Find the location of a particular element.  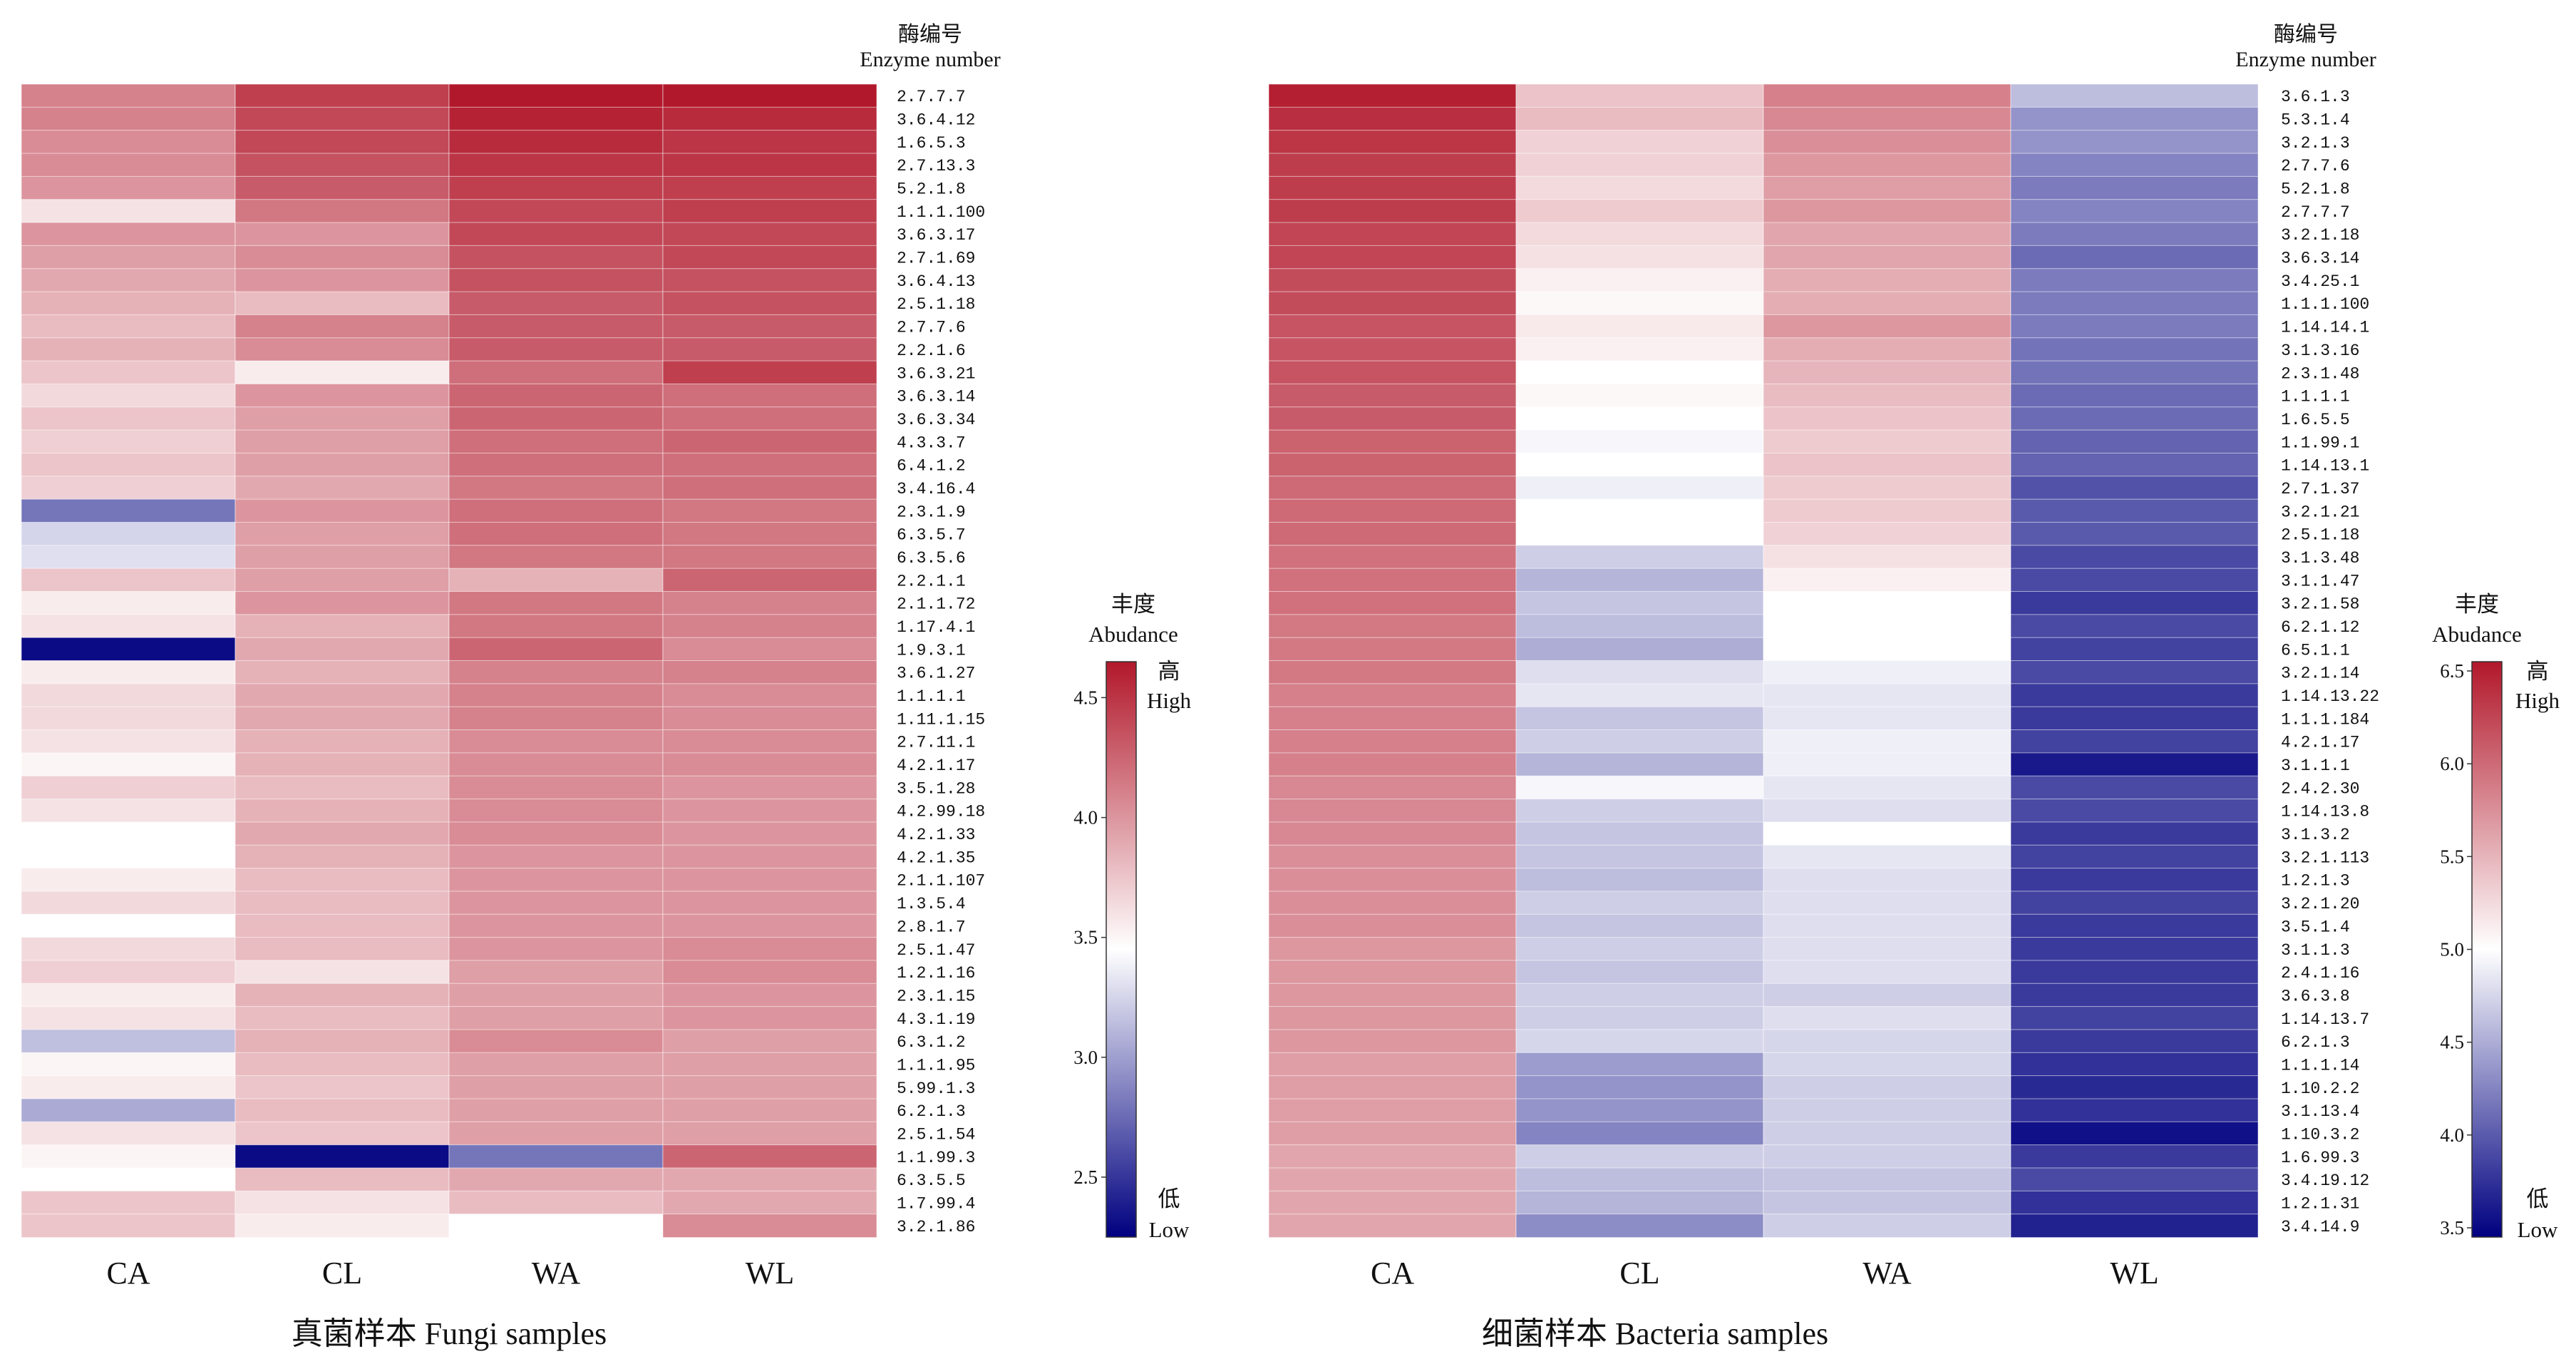

enzyme-number-label: 3.1.1.47 is located at coordinates (2320, 581).